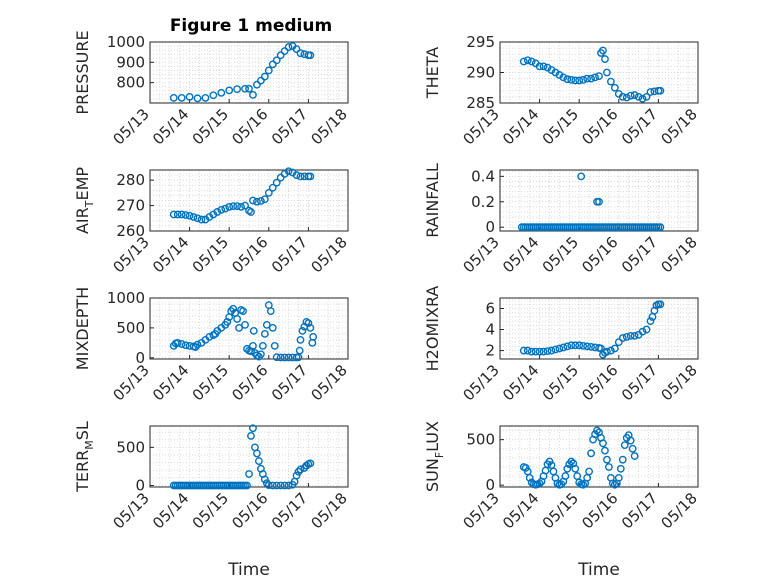 The image size is (778, 583). What do you see at coordinates (130, 62) in the screenshot?
I see `y-tick-label: 900` at bounding box center [130, 62].